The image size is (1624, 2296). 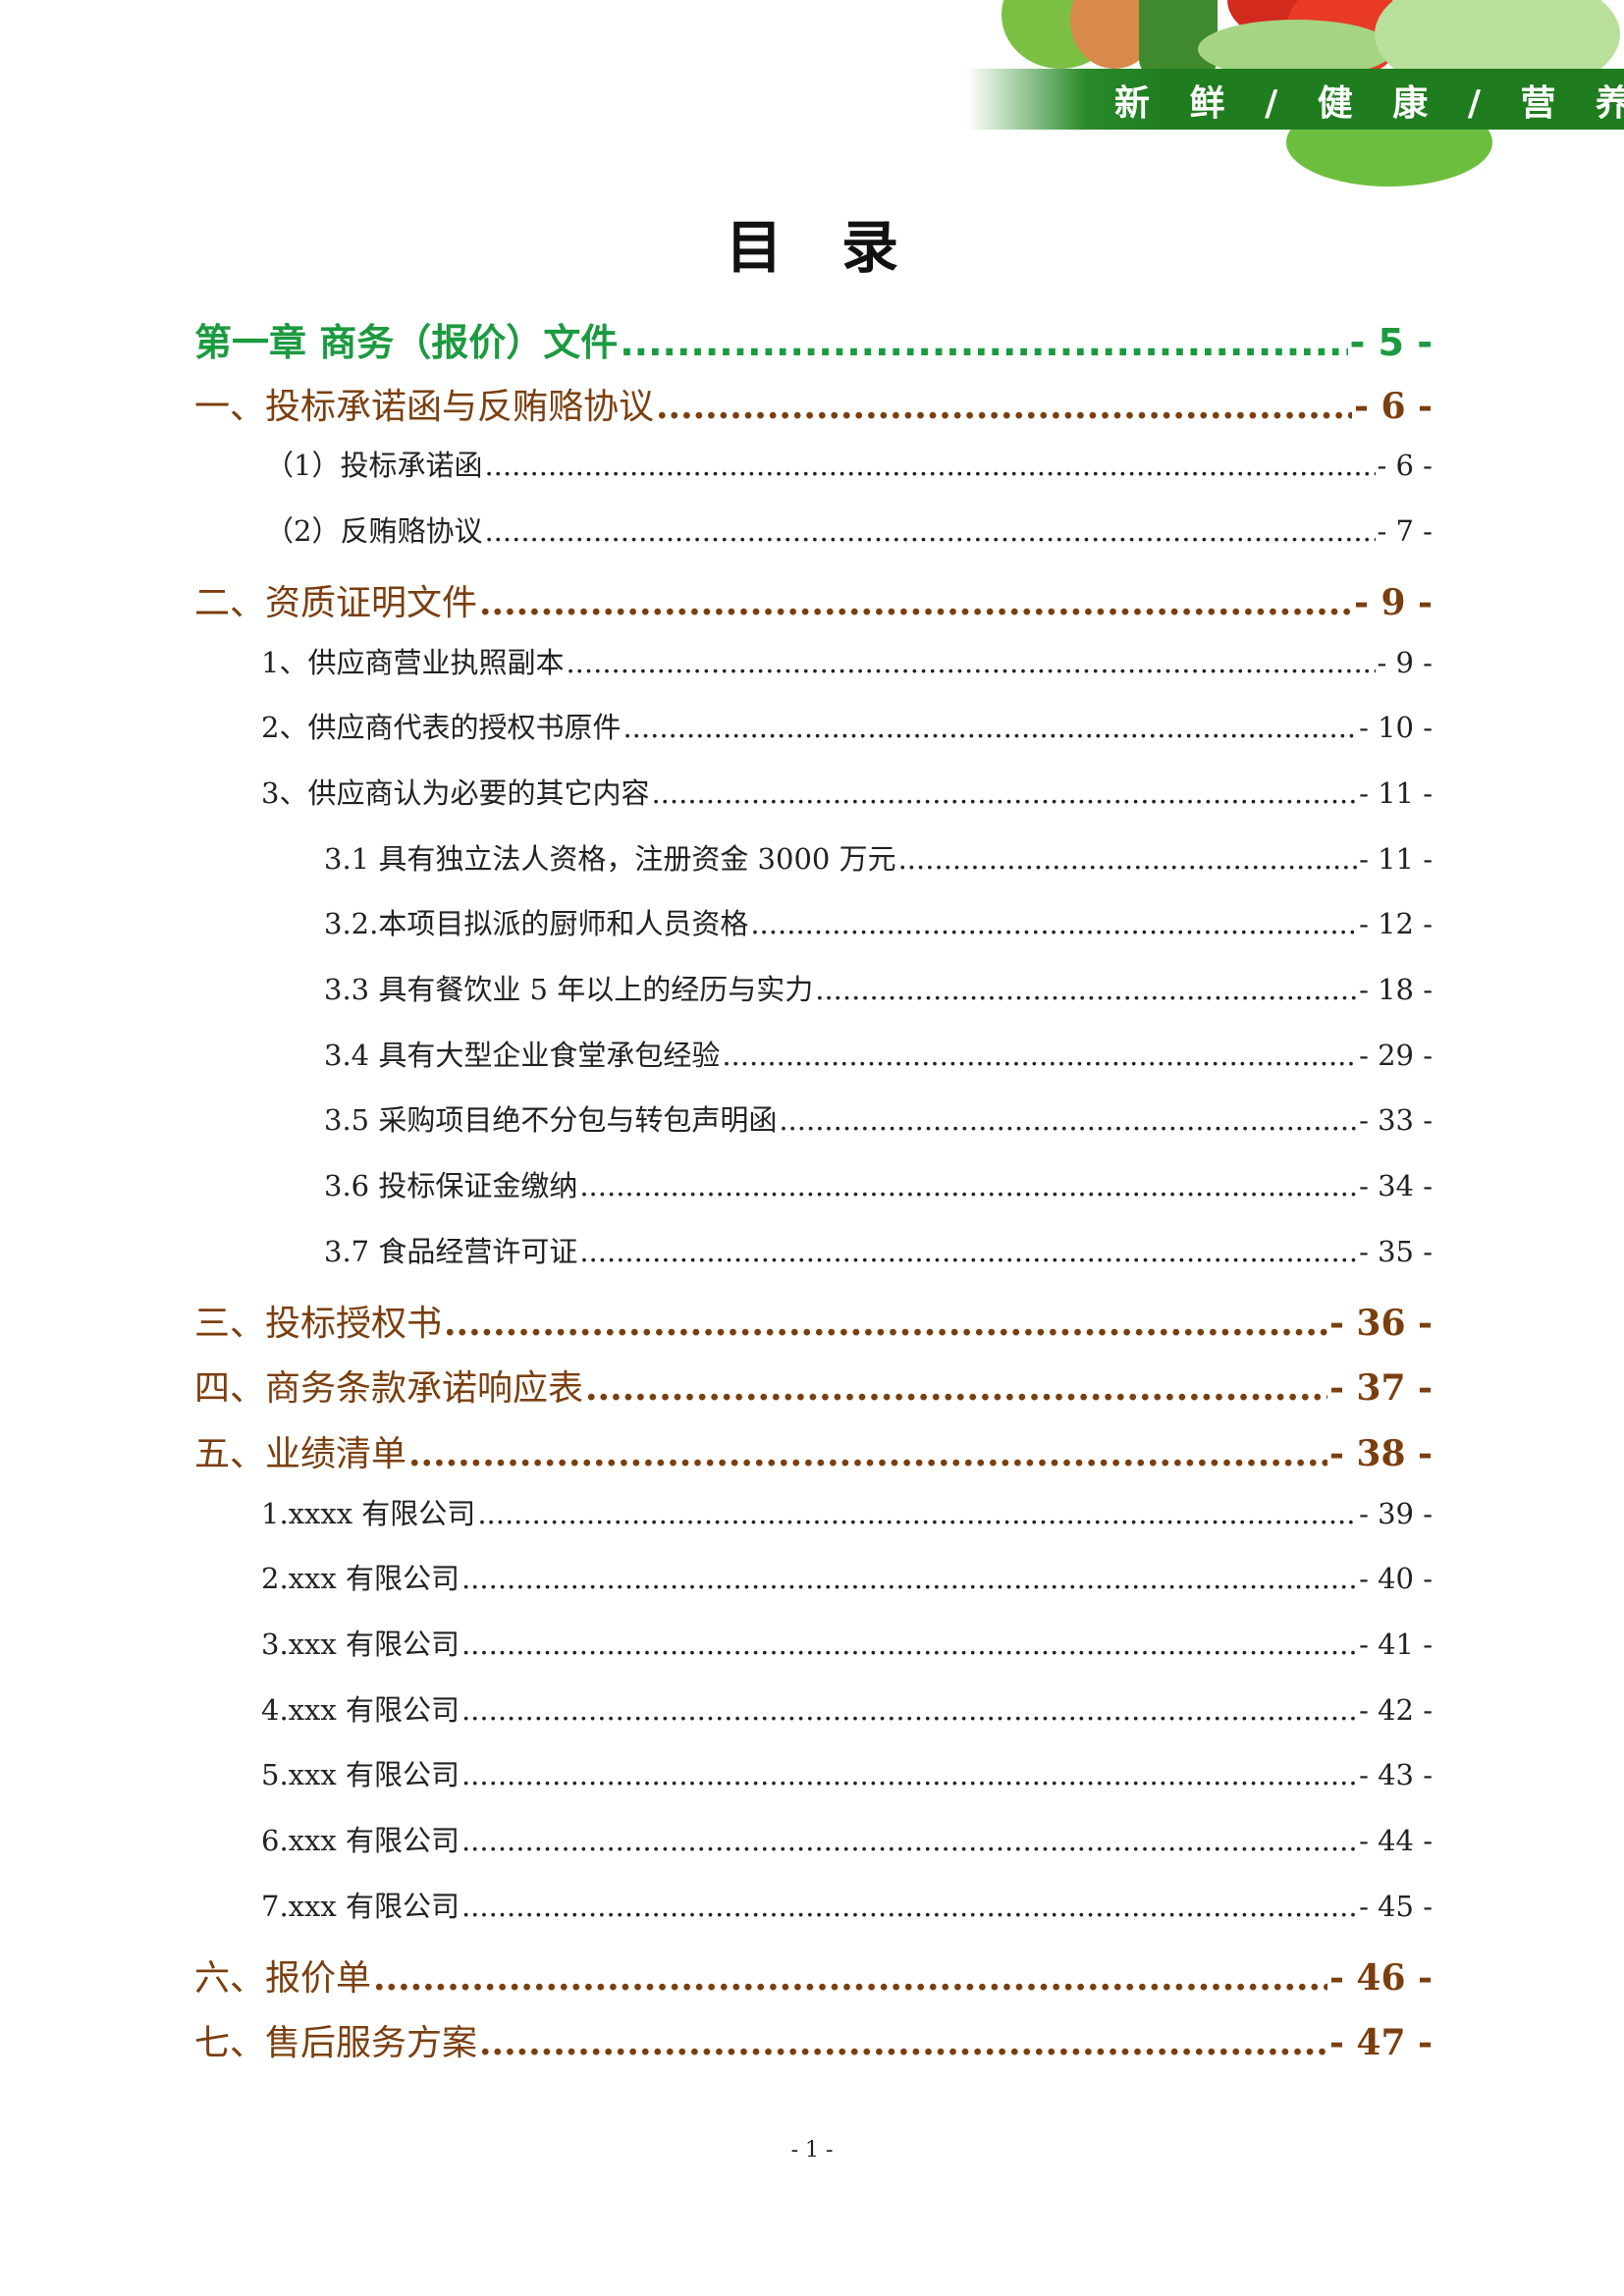 I want to click on toc-entry-label: 四、商务条款承诺响应表, so click(x=389, y=1389).